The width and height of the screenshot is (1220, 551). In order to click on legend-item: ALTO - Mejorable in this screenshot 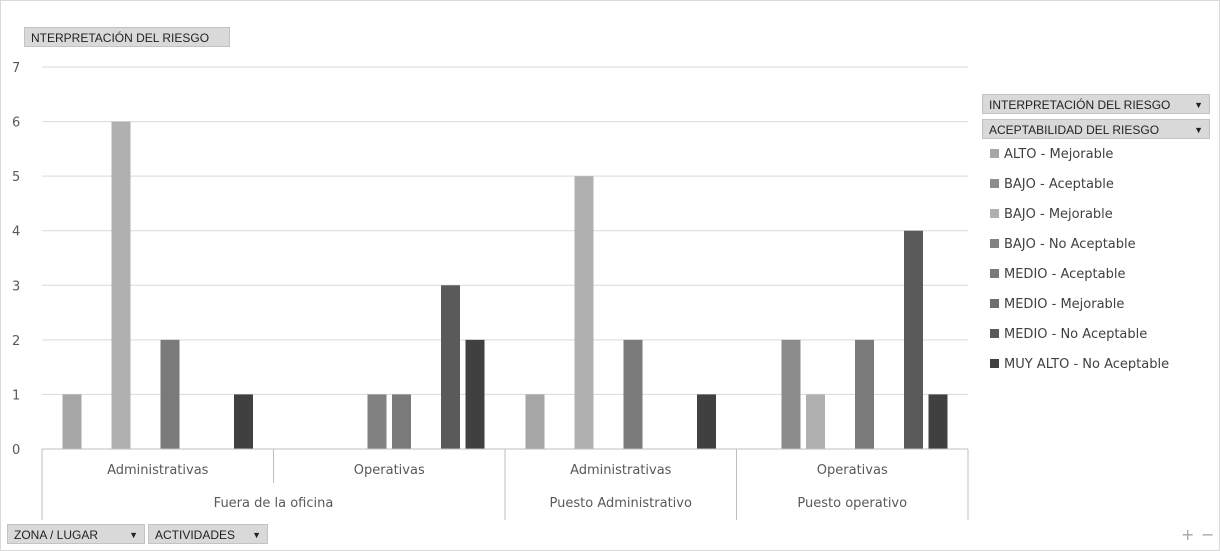, I will do `click(1051, 155)`.